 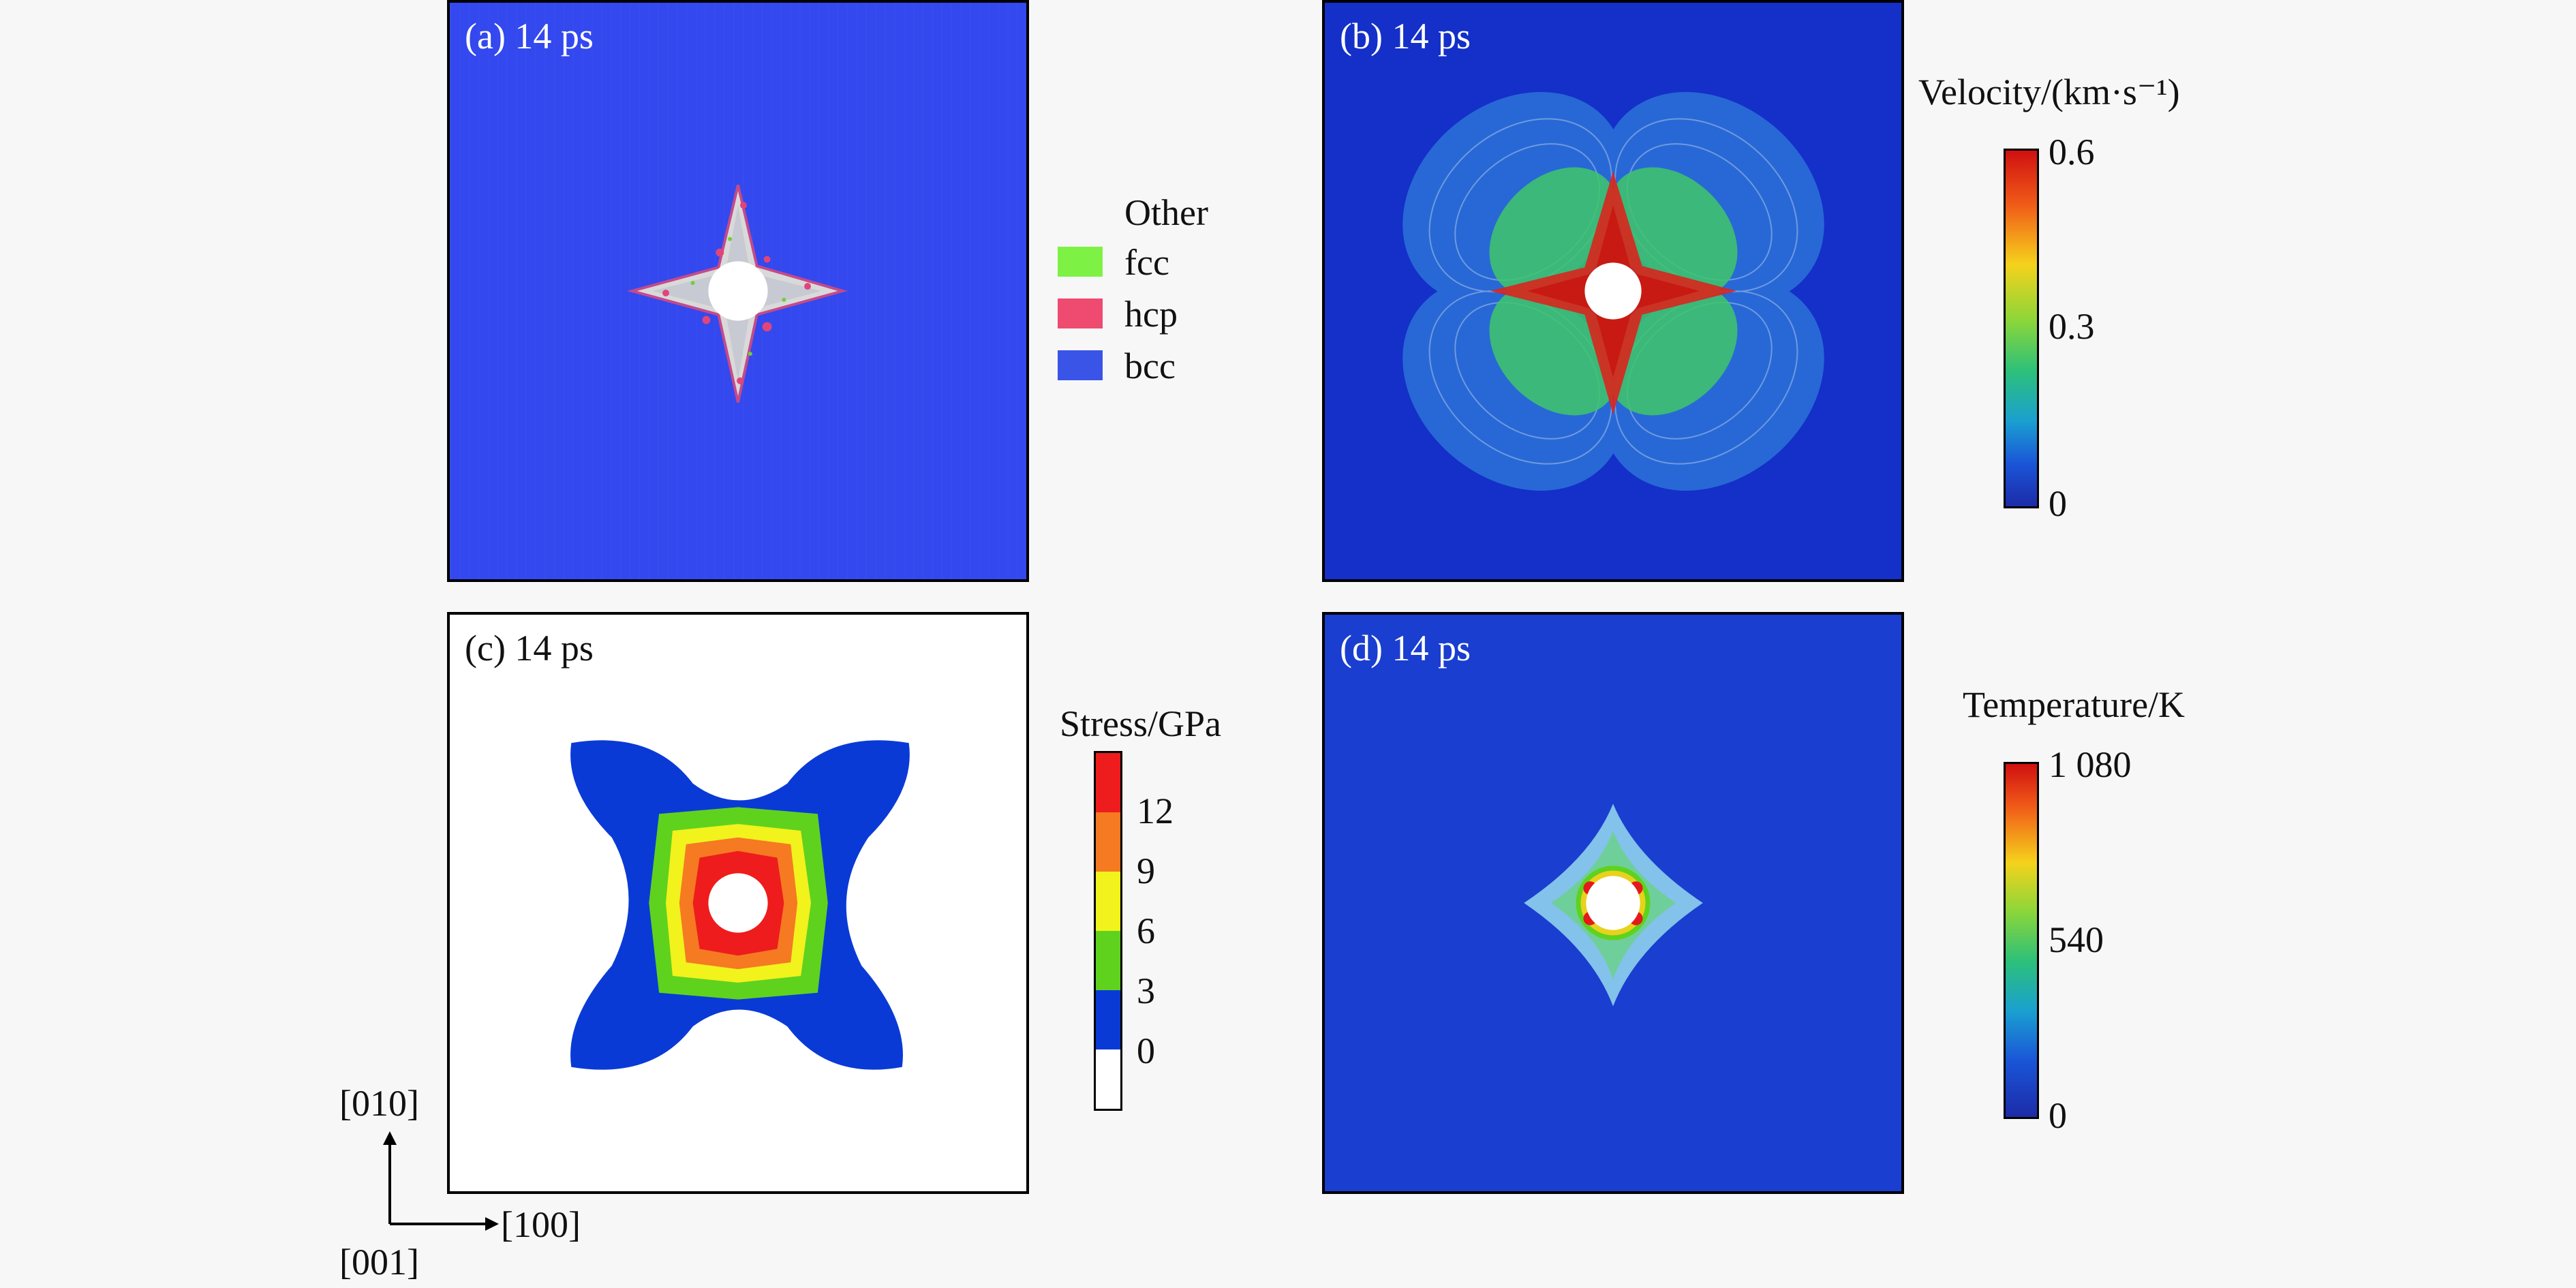 What do you see at coordinates (529, 36) in the screenshot?
I see `panel-label: (a) 14 ps` at bounding box center [529, 36].